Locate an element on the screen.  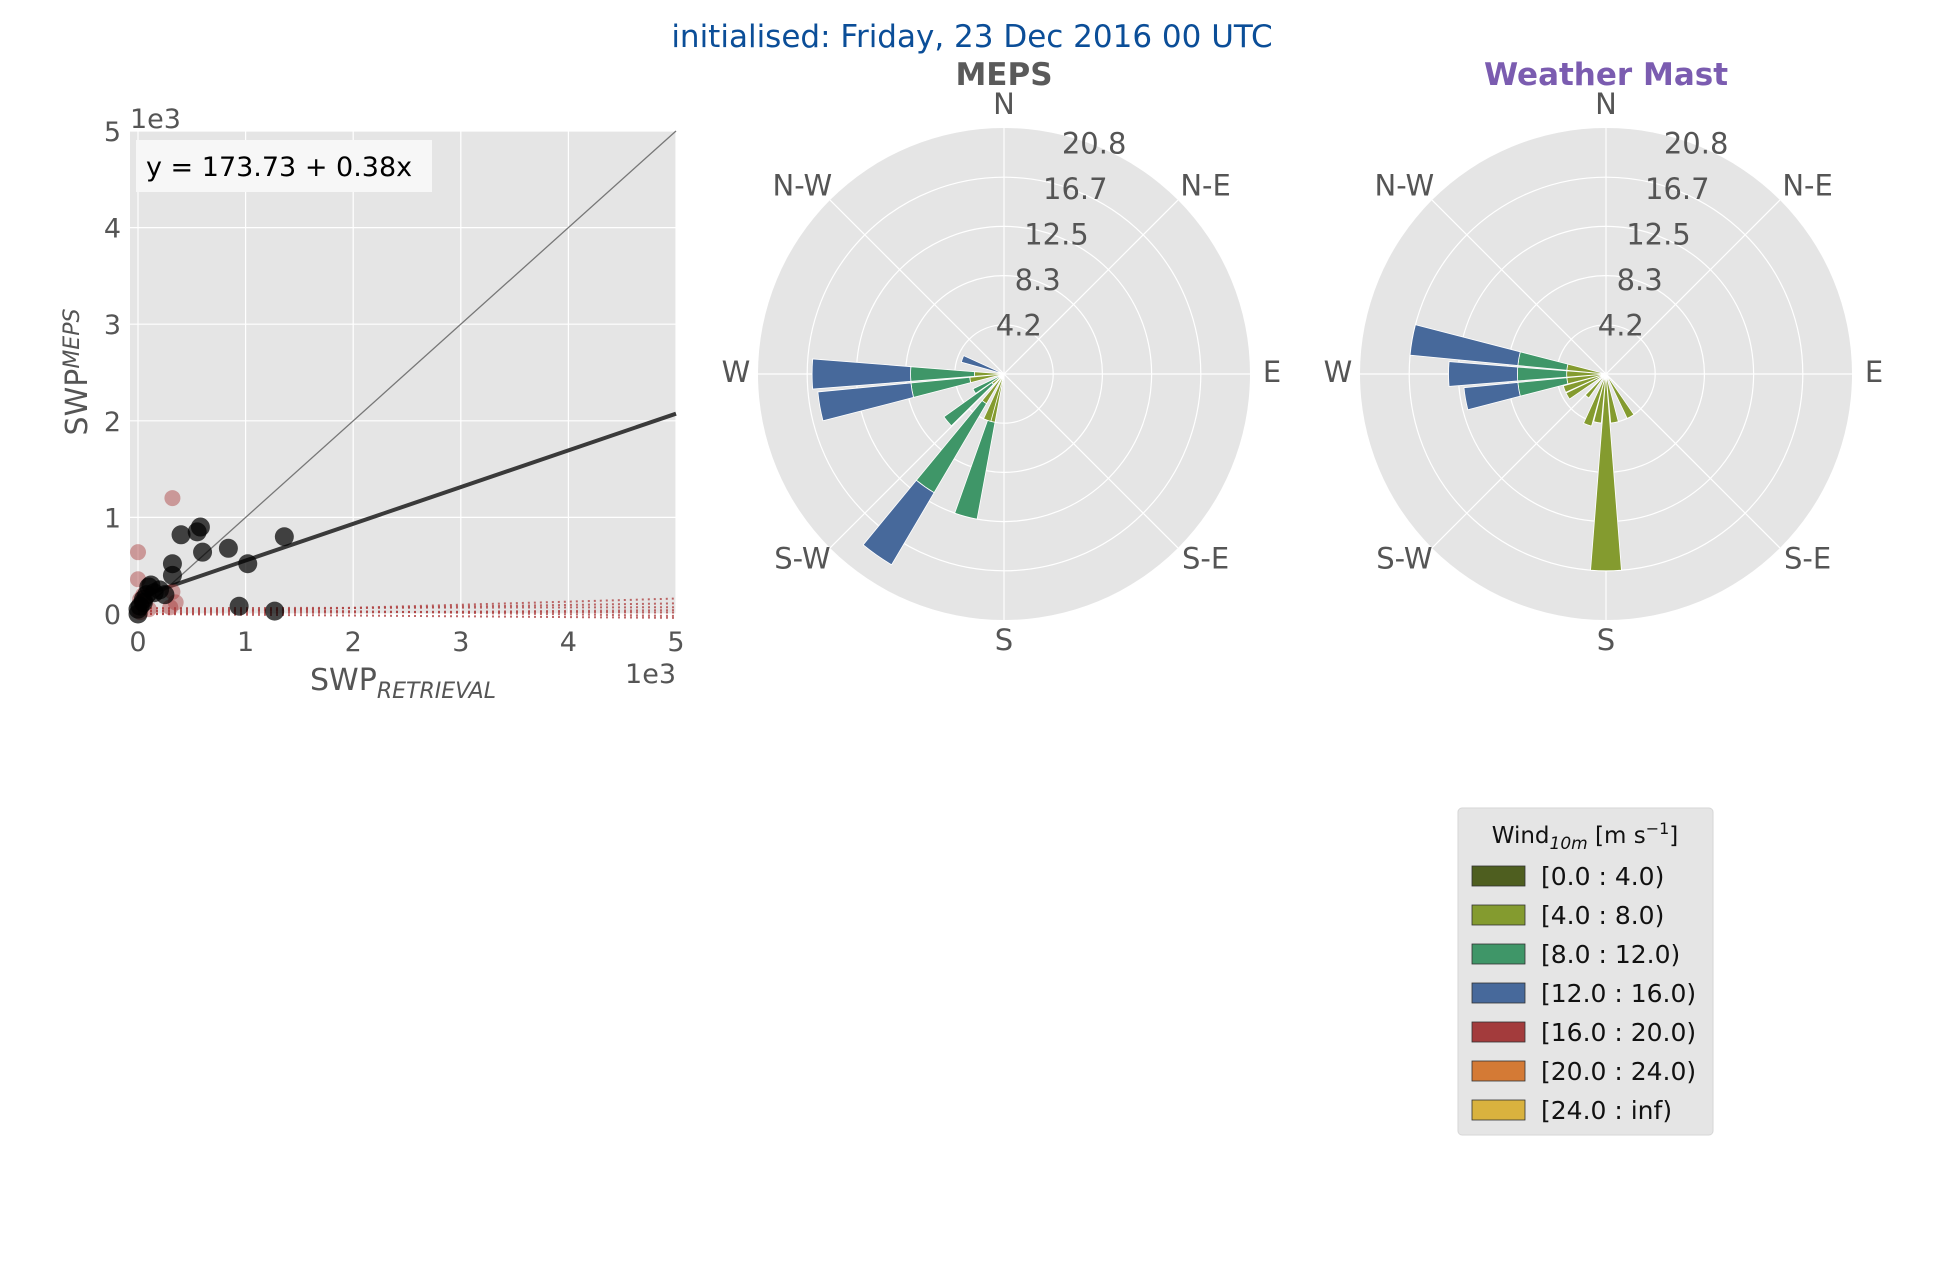
legend-label: [20.0 : 24.0) is located at coordinates (1618, 1071).